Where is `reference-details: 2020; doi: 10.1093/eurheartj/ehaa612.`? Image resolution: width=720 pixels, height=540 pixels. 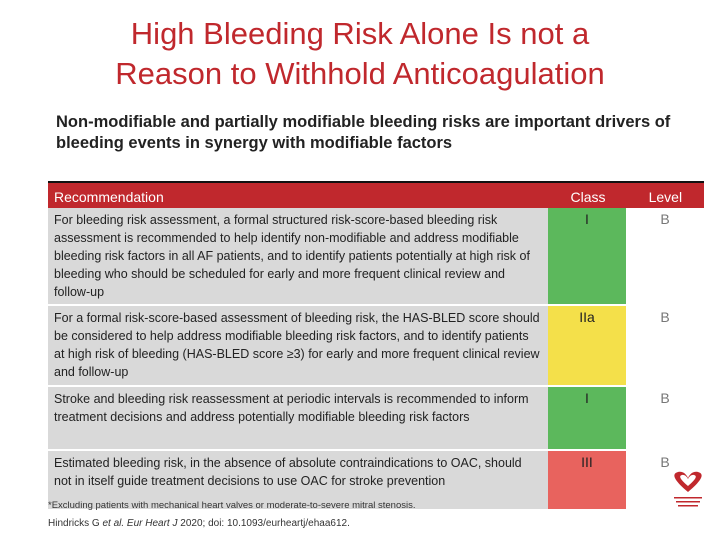 reference-details: 2020; doi: 10.1093/eurheartj/ehaa612. is located at coordinates (263, 523).